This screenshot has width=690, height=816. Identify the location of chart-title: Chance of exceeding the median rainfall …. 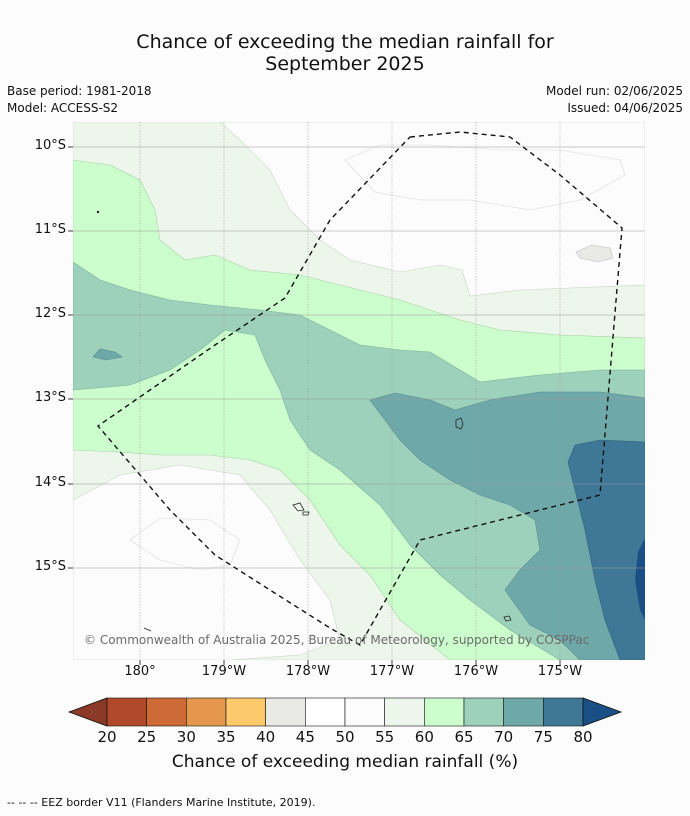
(345, 53).